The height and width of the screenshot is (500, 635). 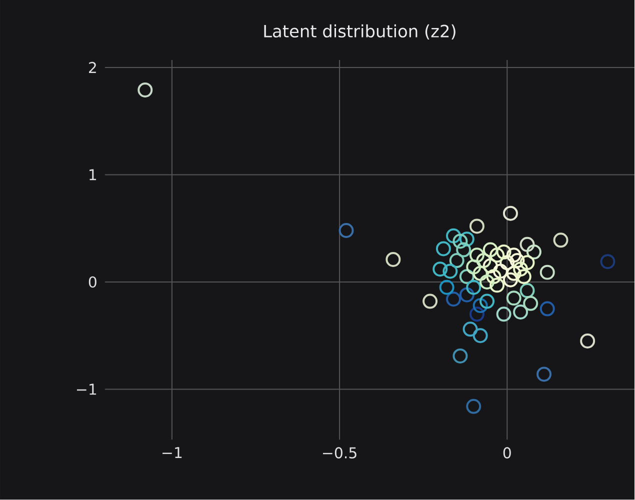 What do you see at coordinates (92, 68) in the screenshot?
I see `y-tick-label: 2` at bounding box center [92, 68].